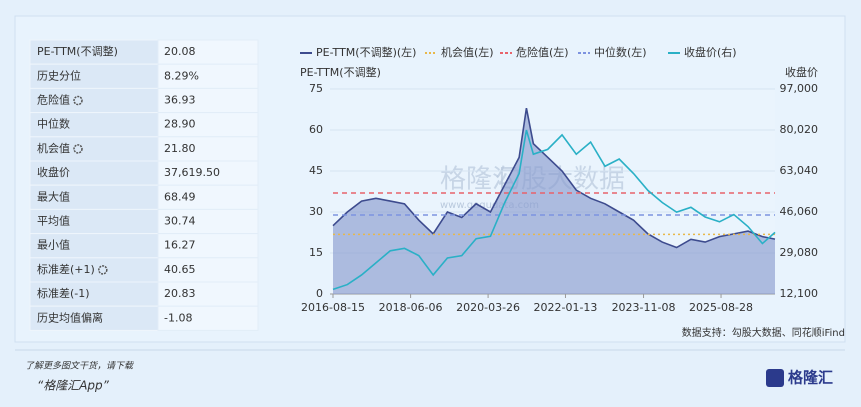  I want to click on row-value: 36.93, so click(180, 100).